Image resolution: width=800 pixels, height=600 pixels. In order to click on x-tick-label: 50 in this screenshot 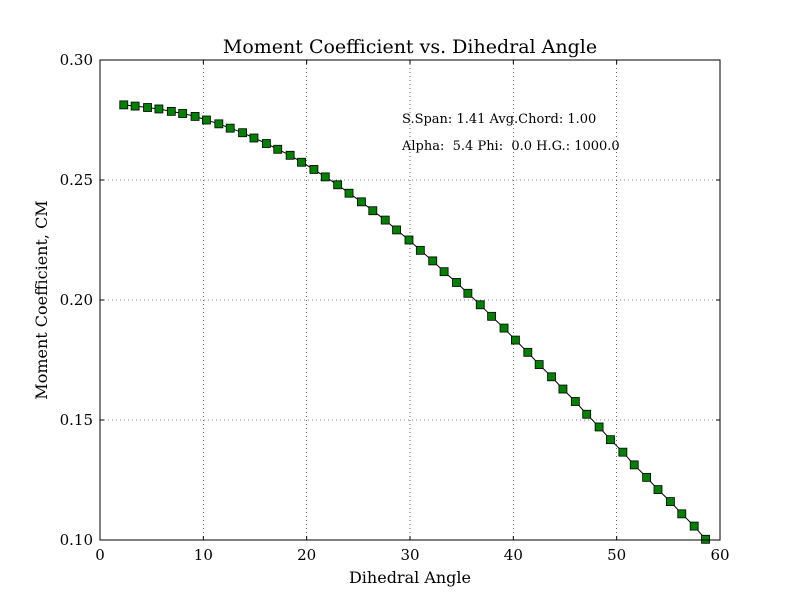, I will do `click(616, 555)`.